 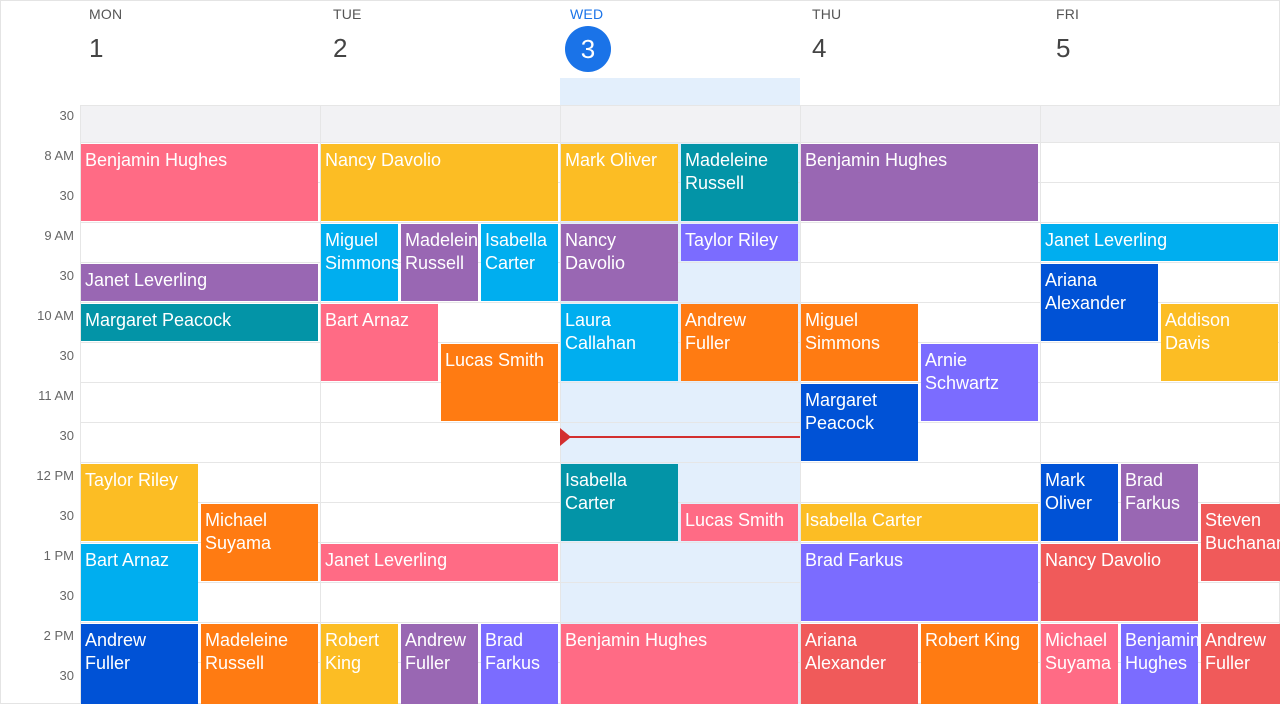 What do you see at coordinates (200, 39) in the screenshot?
I see `day-header-mon: MON 1` at bounding box center [200, 39].